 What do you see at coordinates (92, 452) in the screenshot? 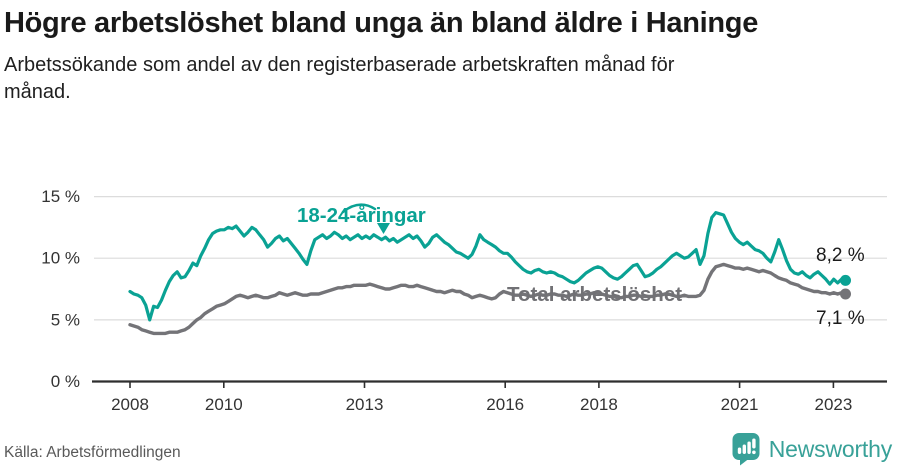
I see `source-label: Källa: Arbetsförmedlingen` at bounding box center [92, 452].